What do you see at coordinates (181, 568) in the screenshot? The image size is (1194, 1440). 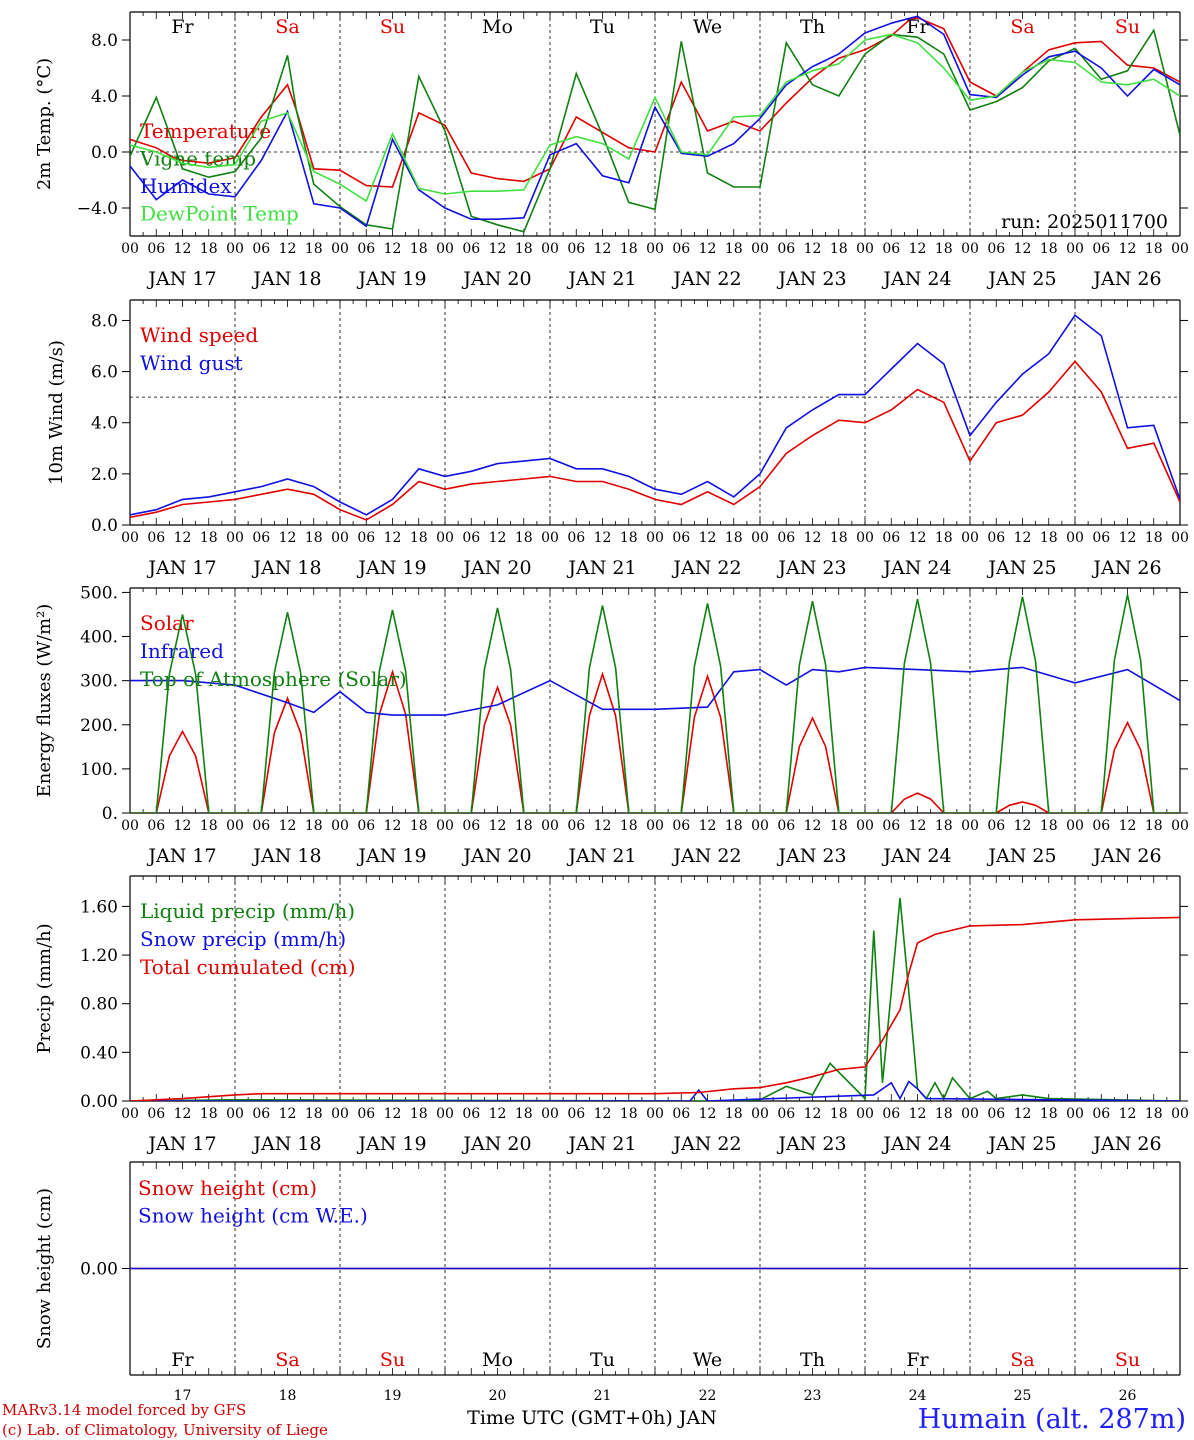 I see `day-label: JAN 17` at bounding box center [181, 568].